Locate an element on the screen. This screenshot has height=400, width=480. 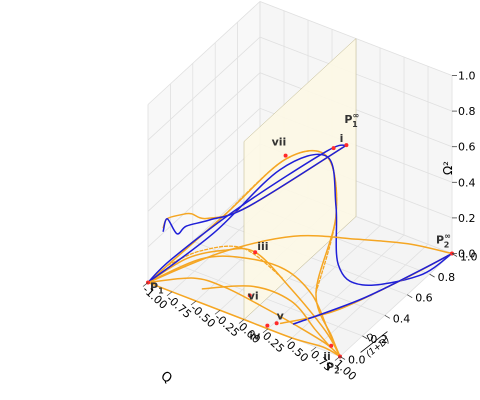
z-tick-label: 1.0 is located at coordinates (467, 76).